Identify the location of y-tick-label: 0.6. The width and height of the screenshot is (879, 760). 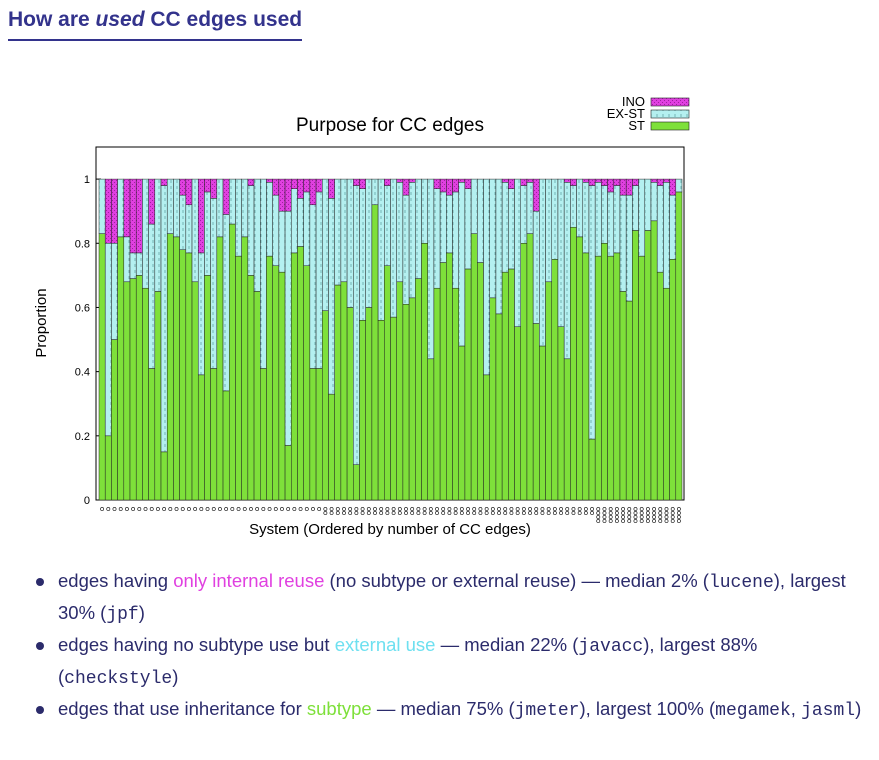
(82, 308).